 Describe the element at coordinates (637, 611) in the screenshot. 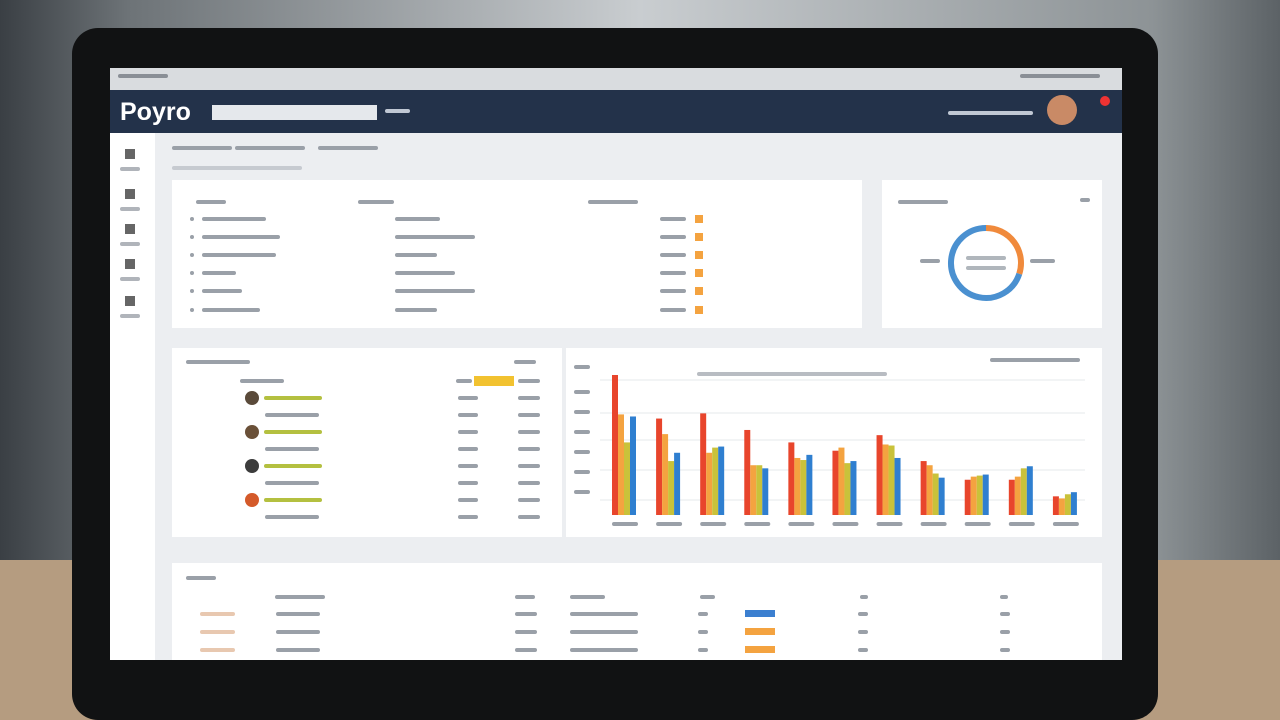

I see `table-card` at that location.